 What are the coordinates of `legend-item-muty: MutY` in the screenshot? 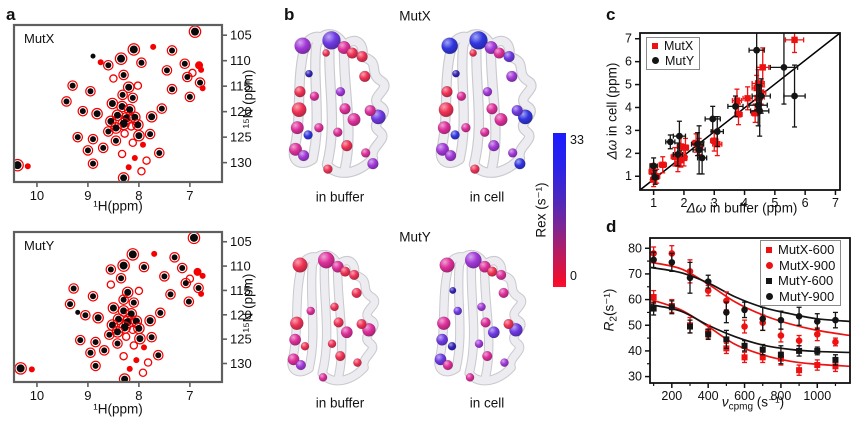 It's located at (673, 61).